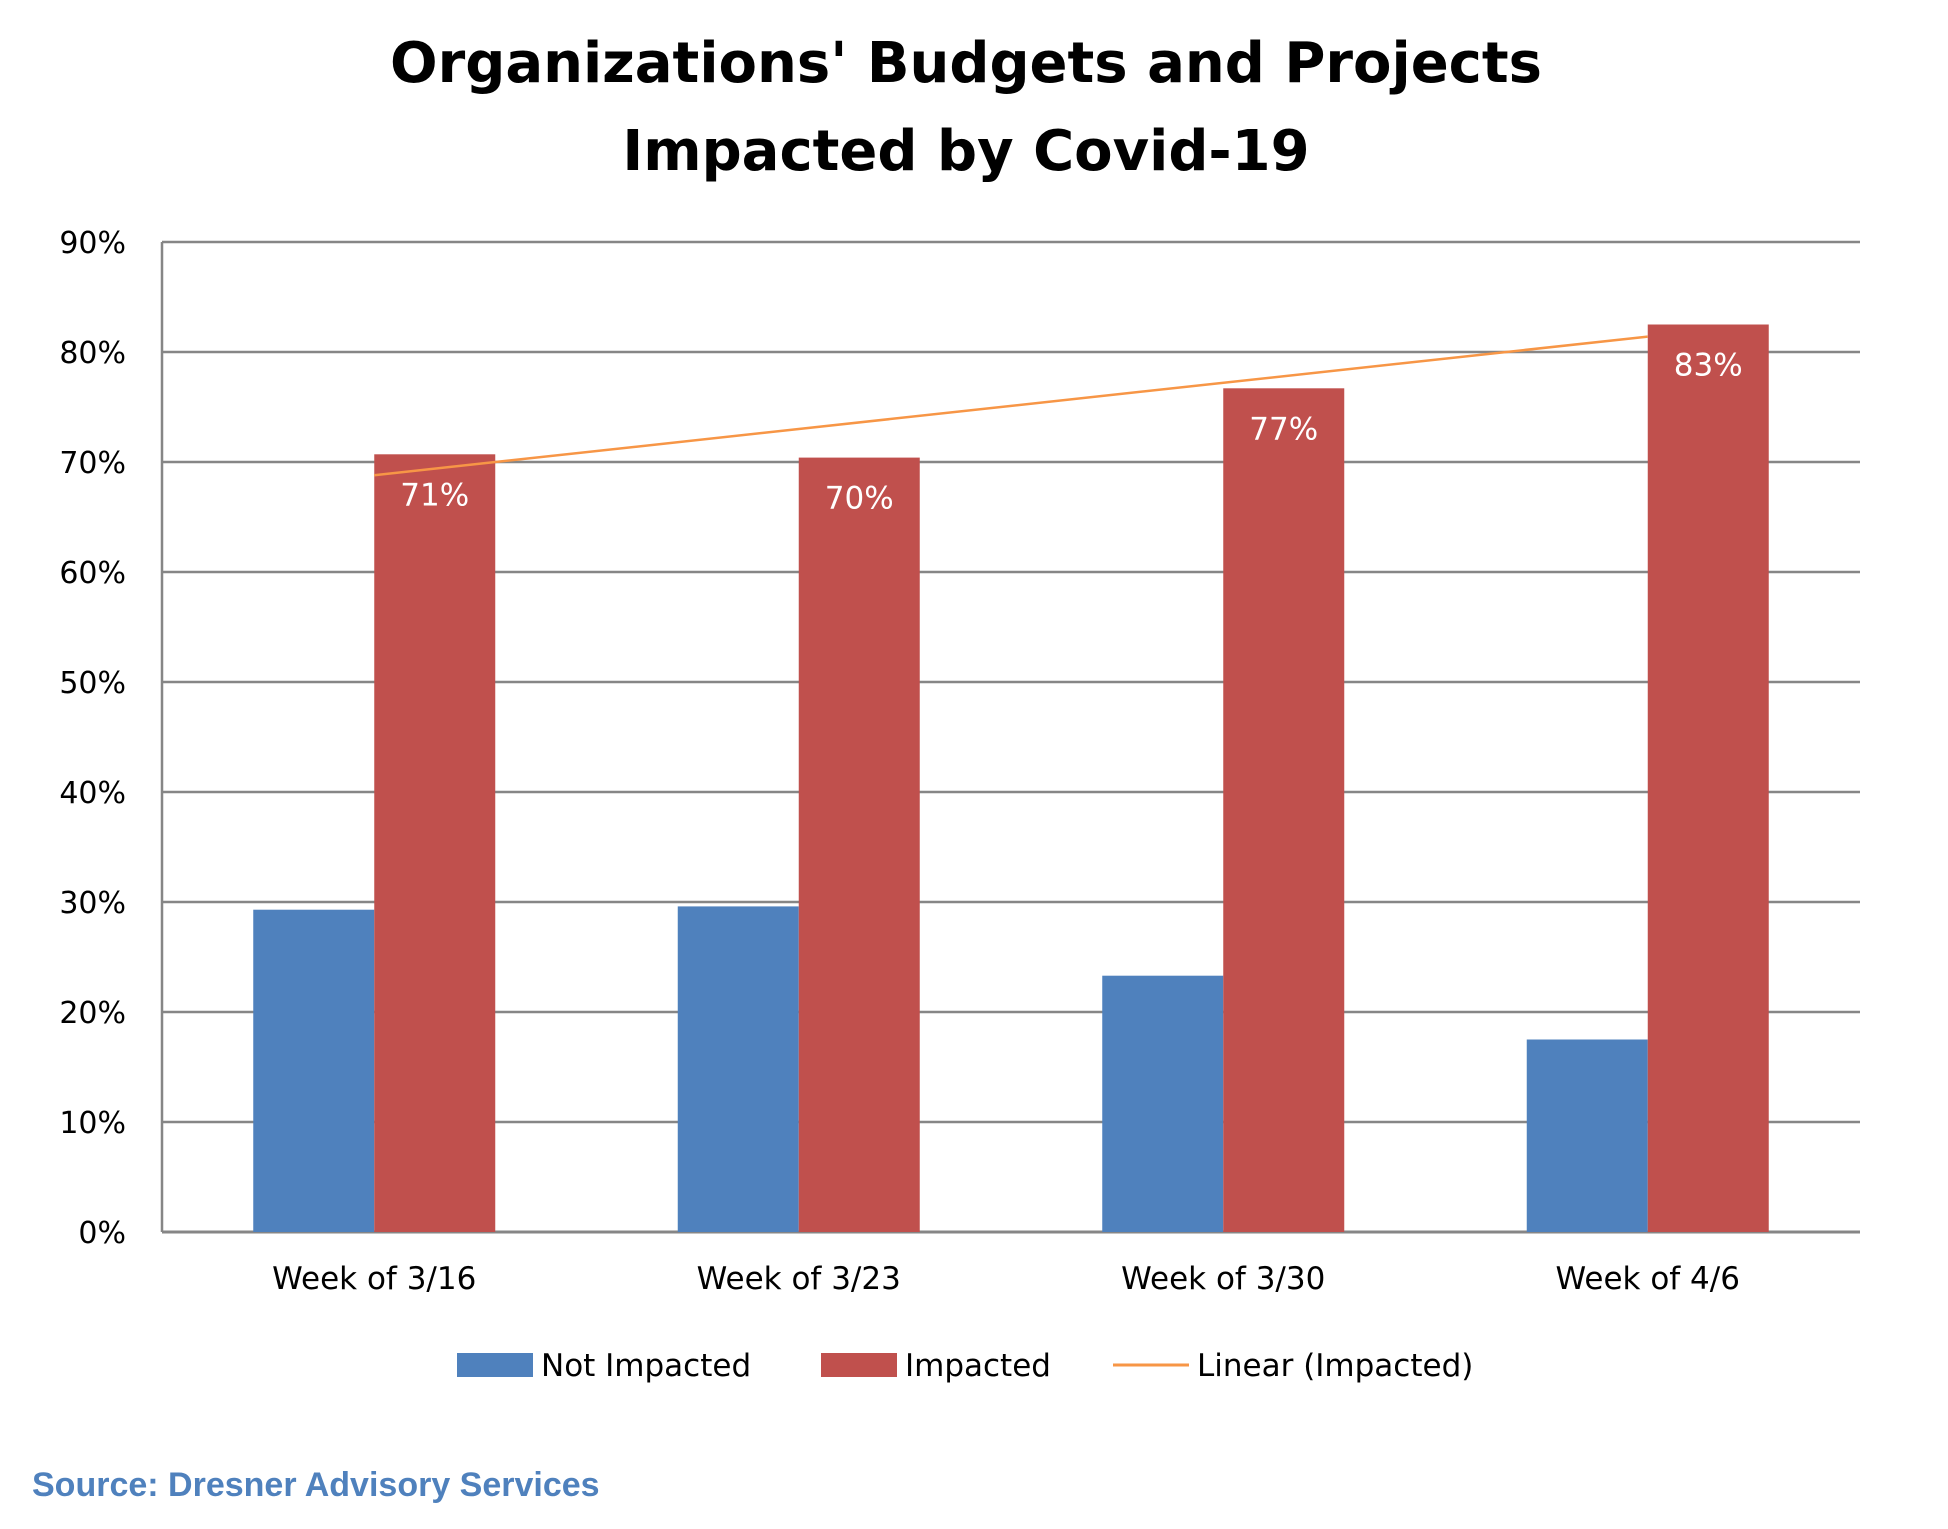 The height and width of the screenshot is (1529, 1948). I want to click on data-label: 71%, so click(434, 495).